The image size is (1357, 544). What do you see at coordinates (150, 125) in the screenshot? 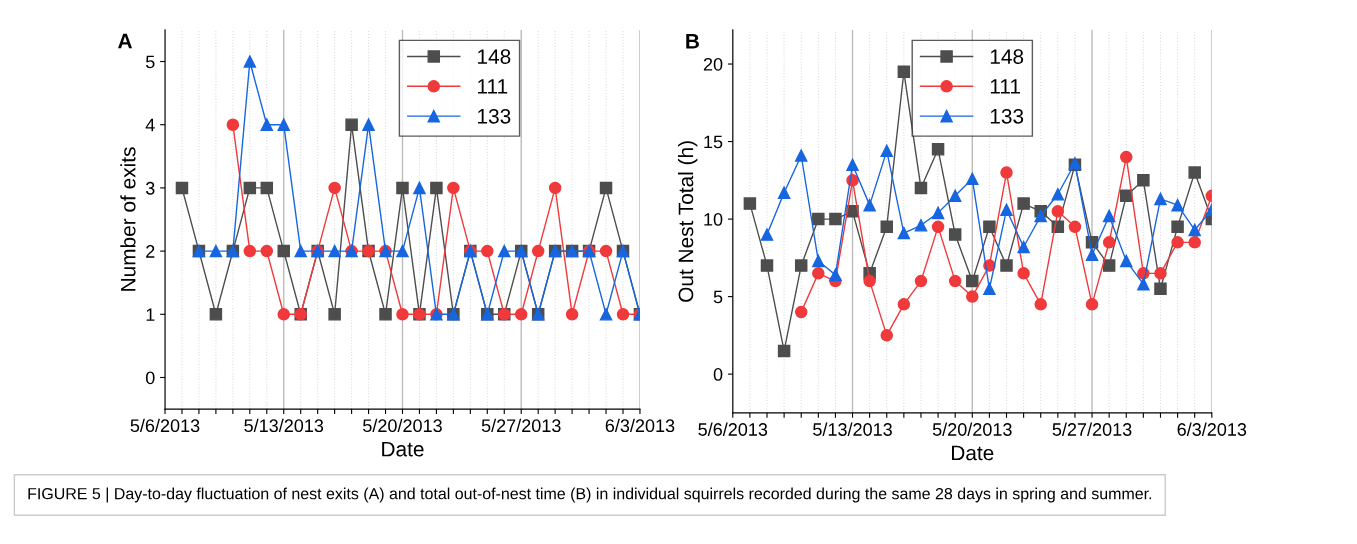
I see `y-tick-label: 4` at bounding box center [150, 125].